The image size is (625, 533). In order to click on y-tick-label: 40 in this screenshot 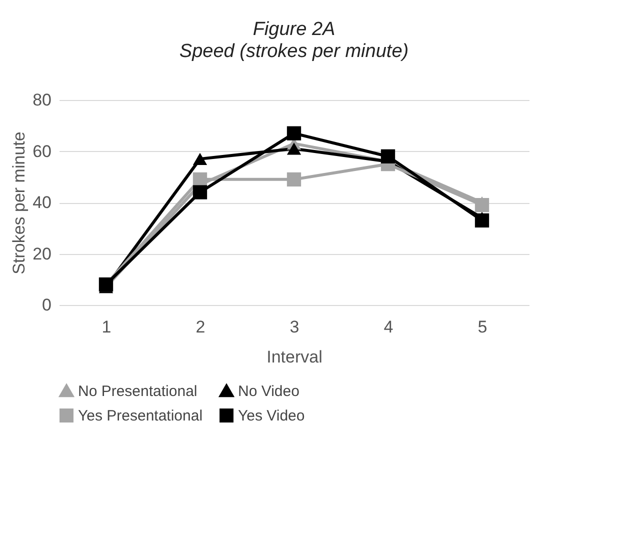, I will do `click(42, 202)`.